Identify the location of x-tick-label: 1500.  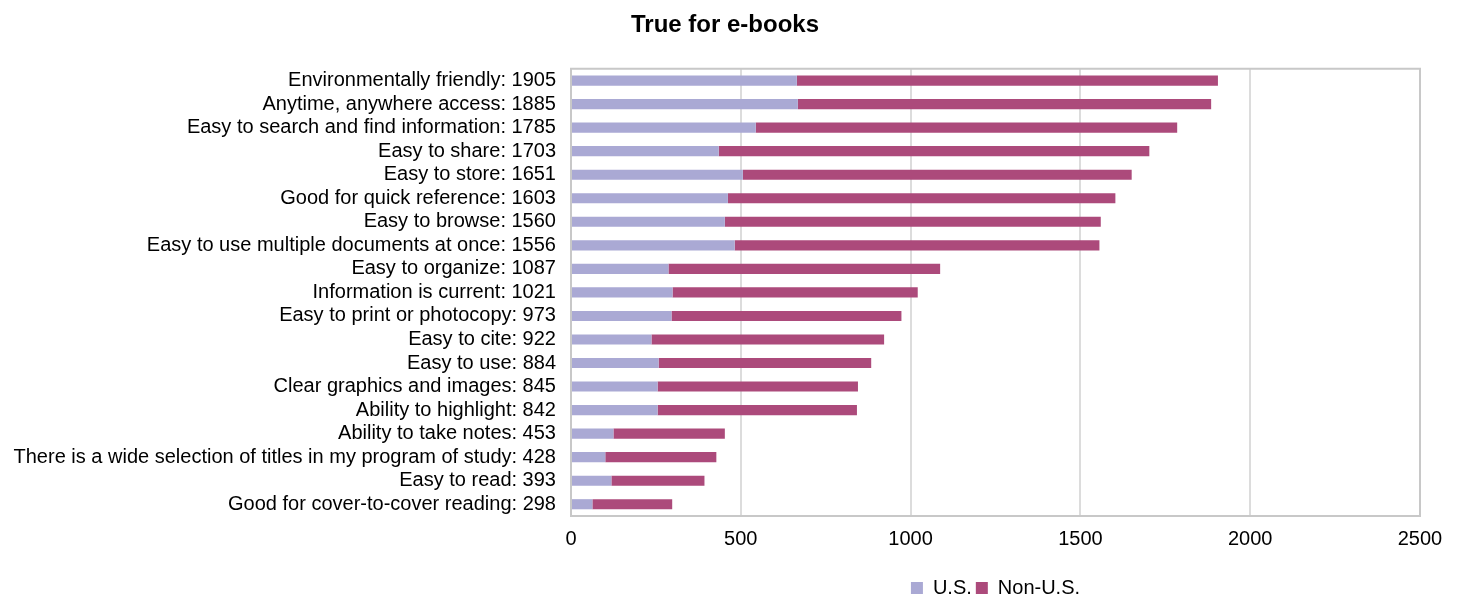
(1080, 537).